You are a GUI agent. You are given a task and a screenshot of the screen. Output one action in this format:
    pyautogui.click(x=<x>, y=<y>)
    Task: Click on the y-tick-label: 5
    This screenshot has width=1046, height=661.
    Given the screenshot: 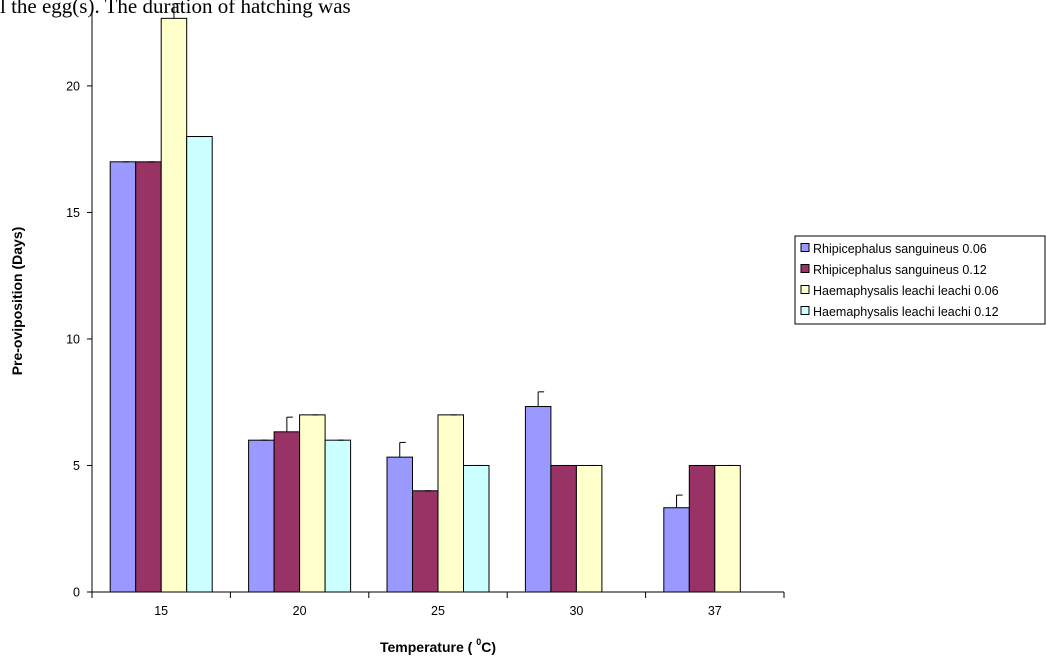 What is the action you would take?
    pyautogui.click(x=76, y=466)
    